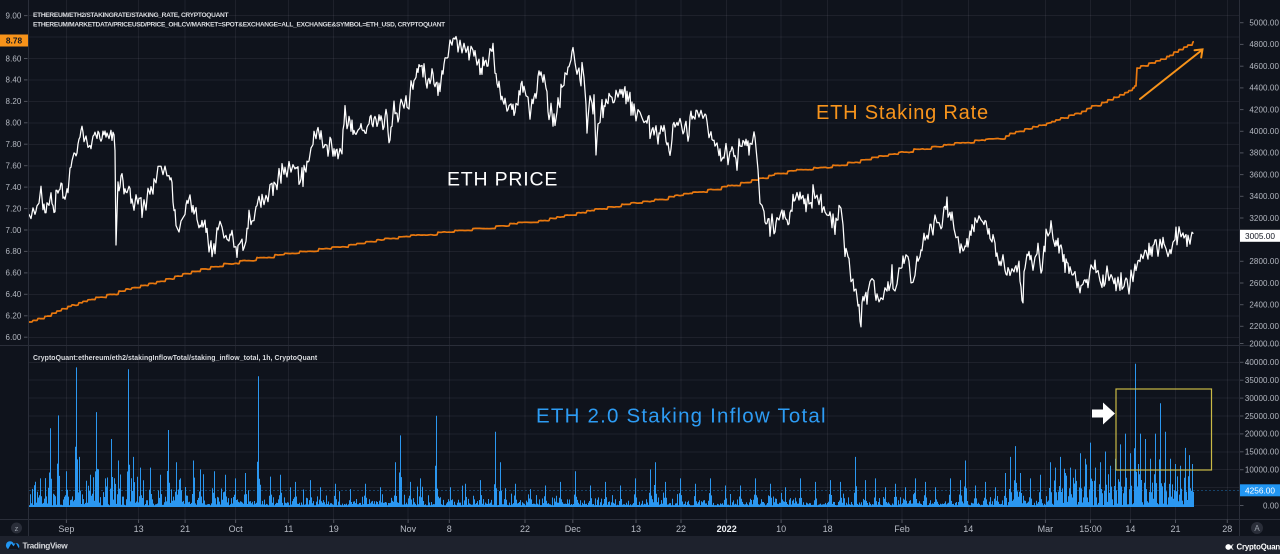 This screenshot has width=1280, height=554. What do you see at coordinates (1262, 434) in the screenshot?
I see `svg-text: 20000.00` at bounding box center [1262, 434].